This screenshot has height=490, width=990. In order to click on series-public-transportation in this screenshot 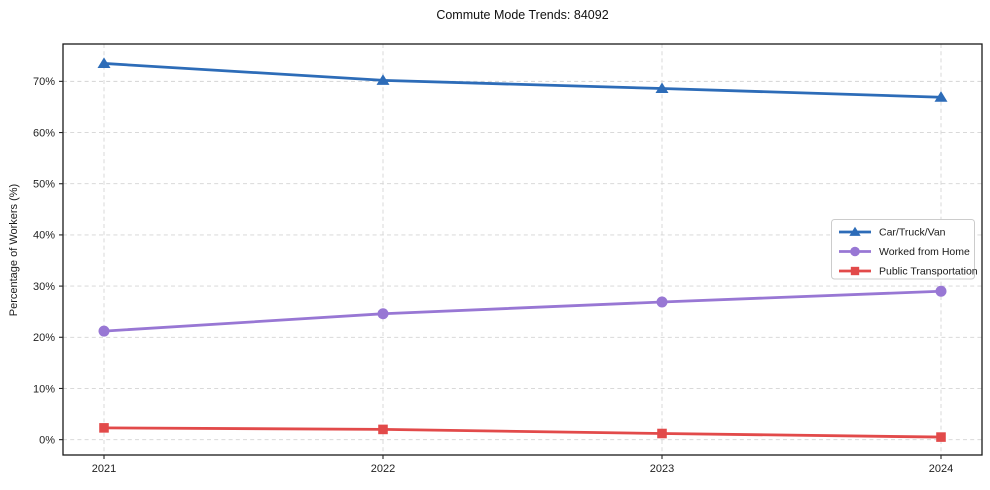, I will do `click(522, 432)`.